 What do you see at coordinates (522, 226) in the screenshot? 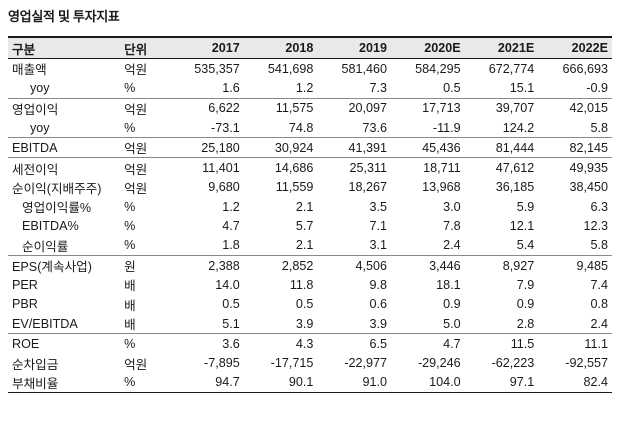
I see `row-value: 12.1` at bounding box center [522, 226].